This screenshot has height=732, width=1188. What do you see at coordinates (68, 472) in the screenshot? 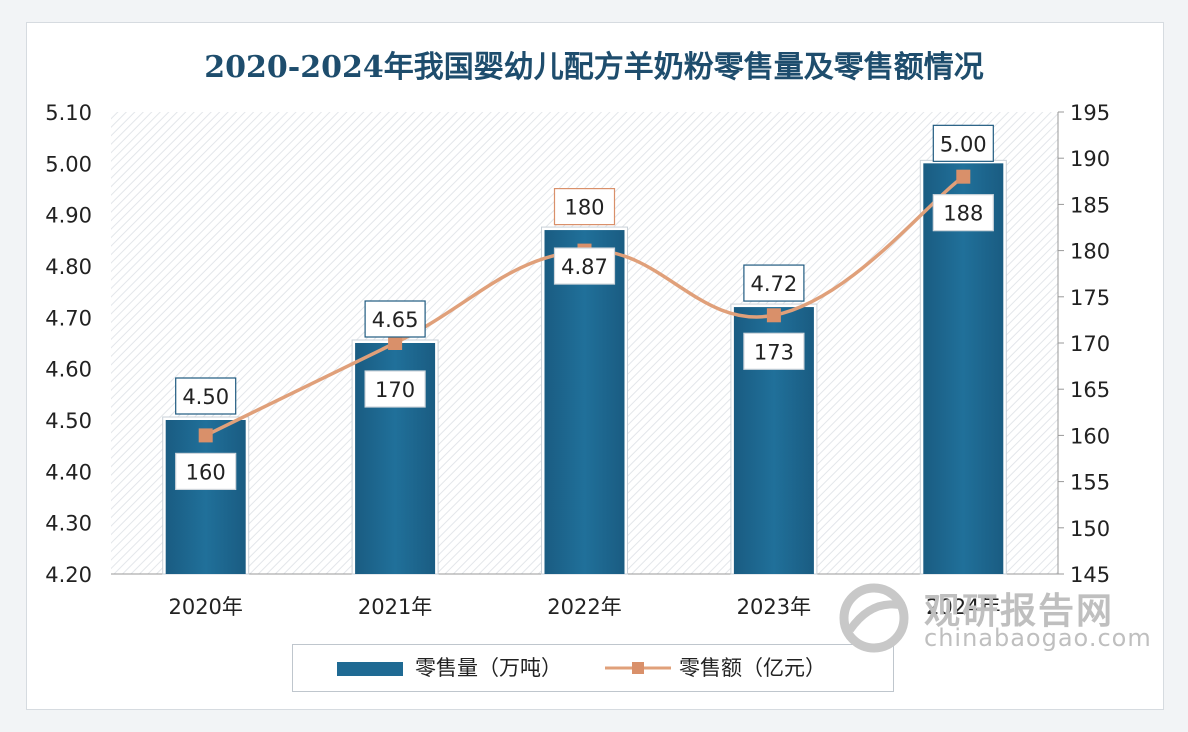
I see `left-tick-label: 4.40` at bounding box center [68, 472].